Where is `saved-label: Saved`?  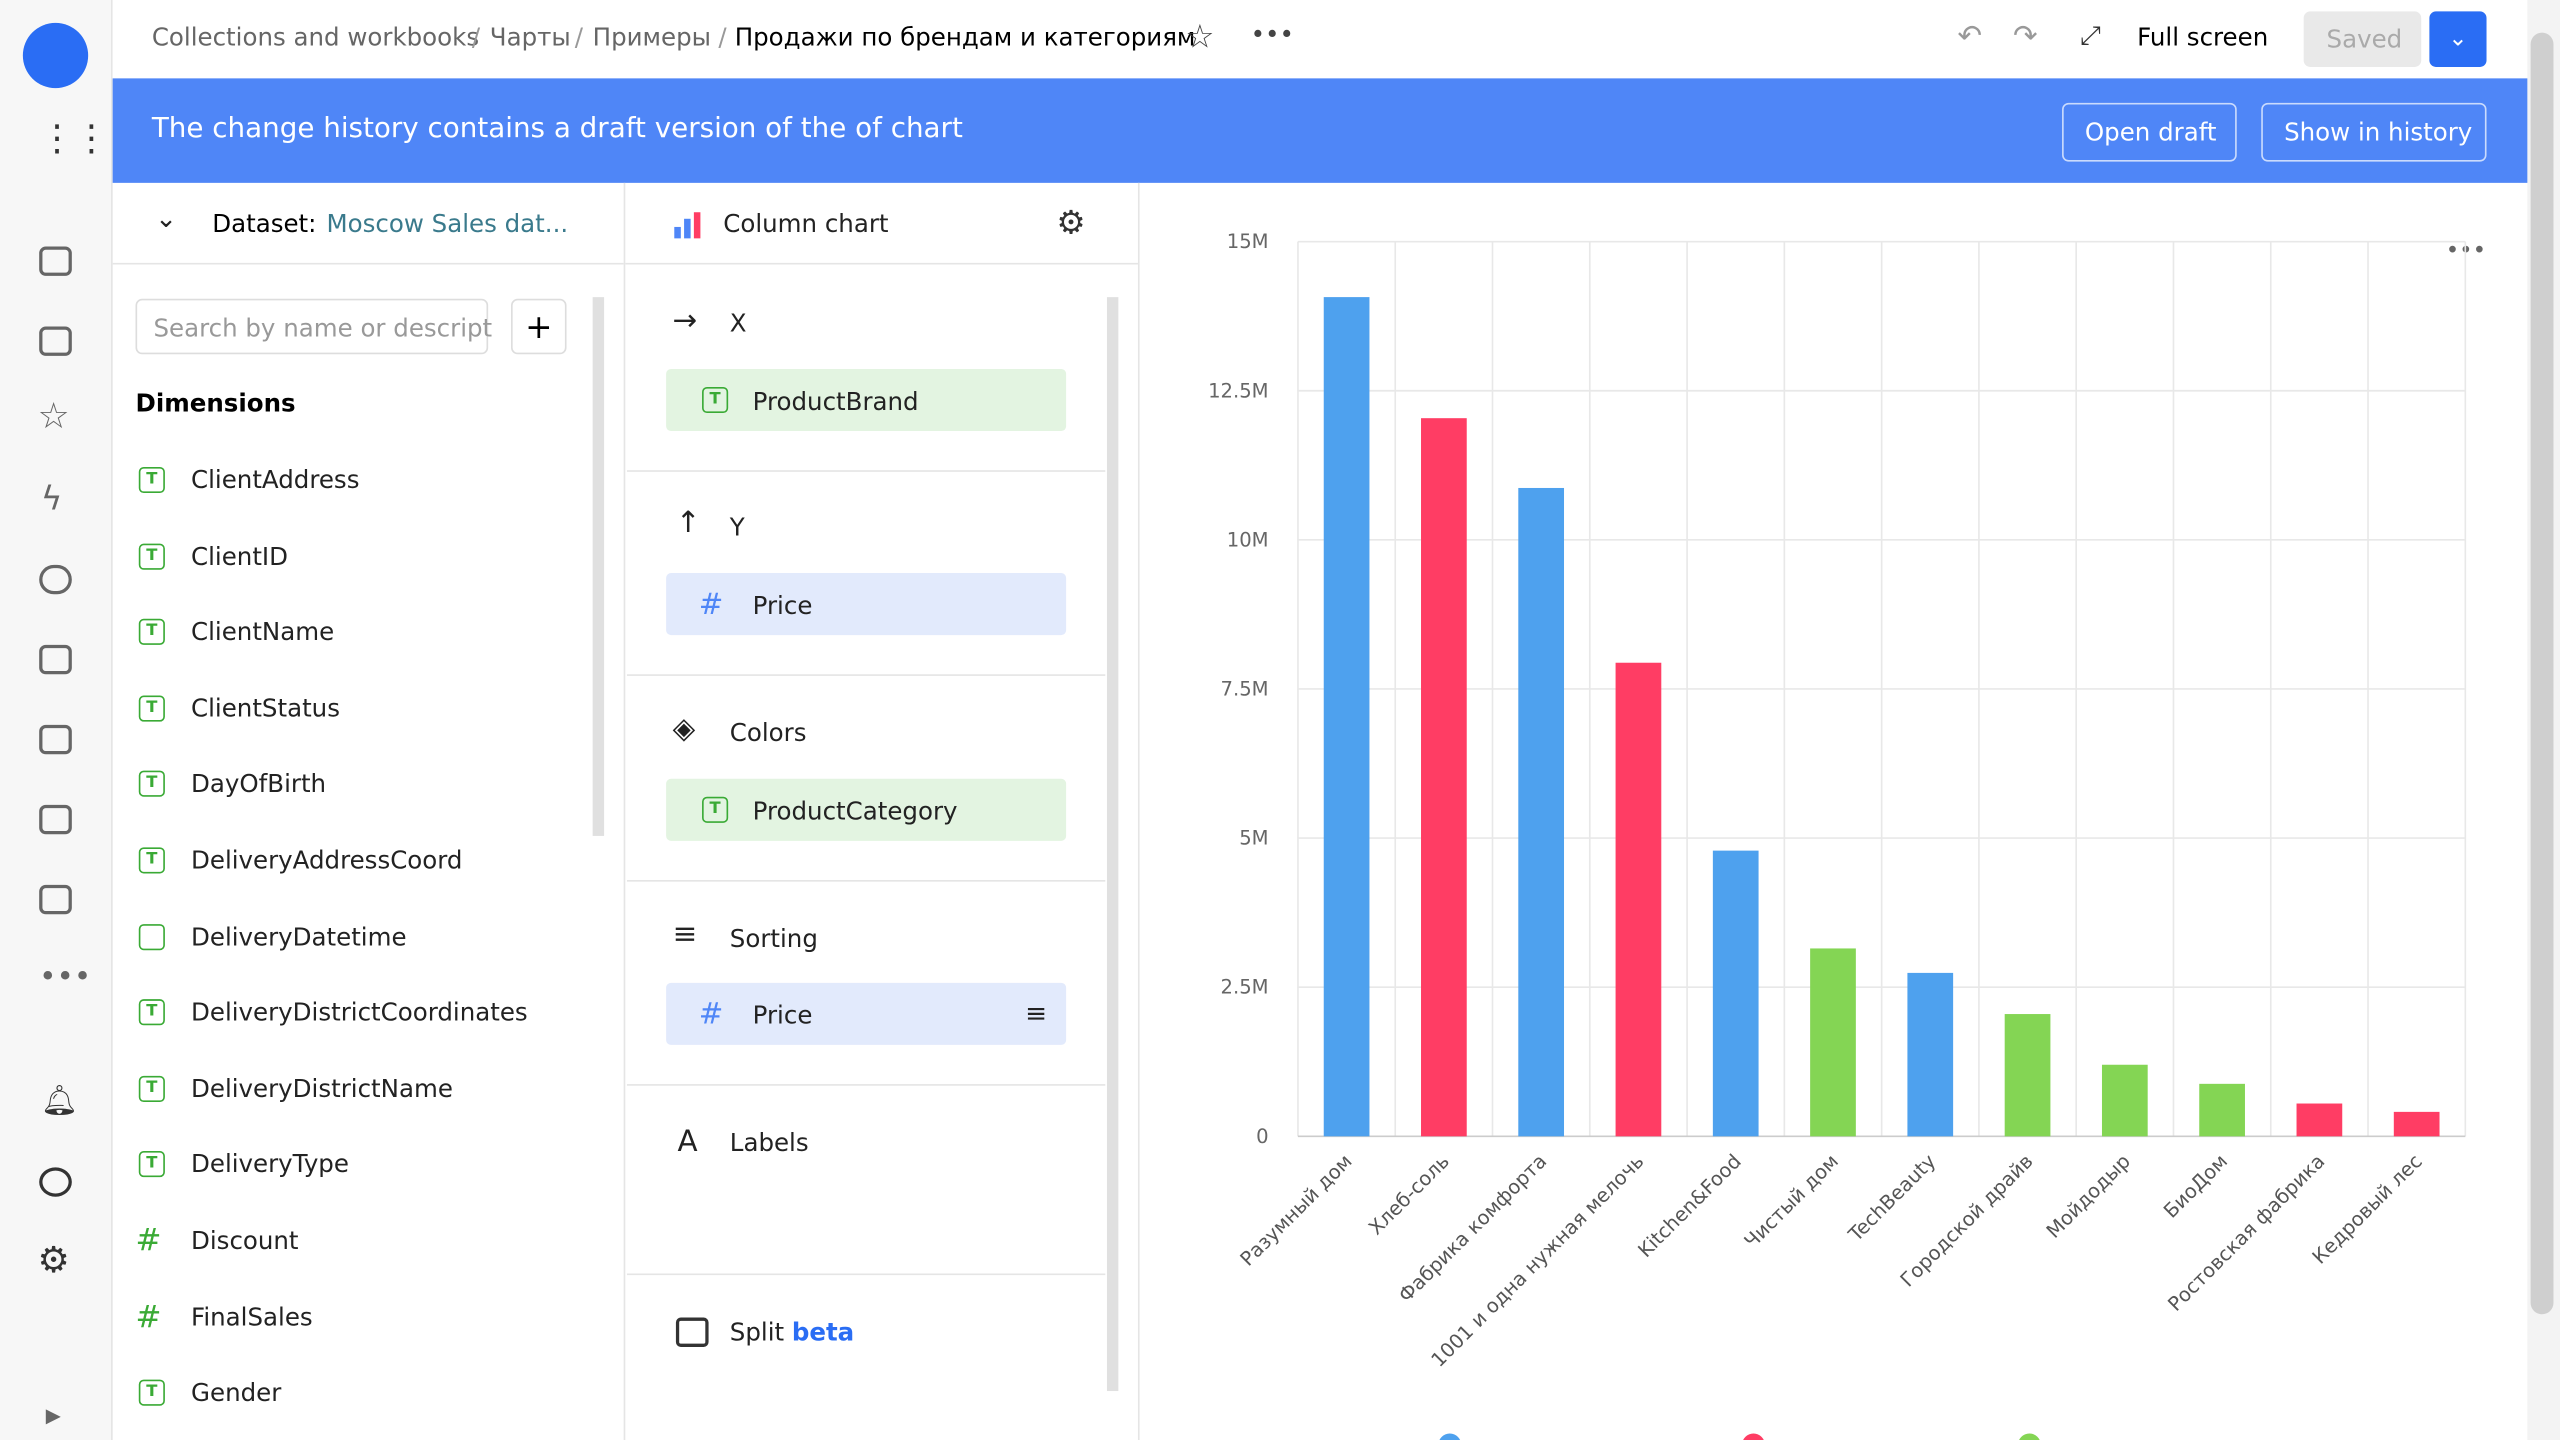
saved-label: Saved is located at coordinates (2364, 39).